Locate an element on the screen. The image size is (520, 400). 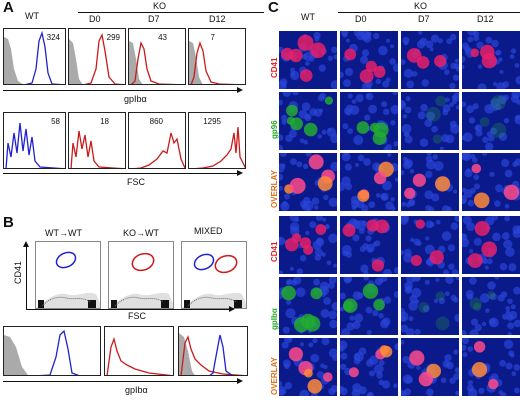
histogram-fsc-d0: 18 is located at coordinates (97, 140).